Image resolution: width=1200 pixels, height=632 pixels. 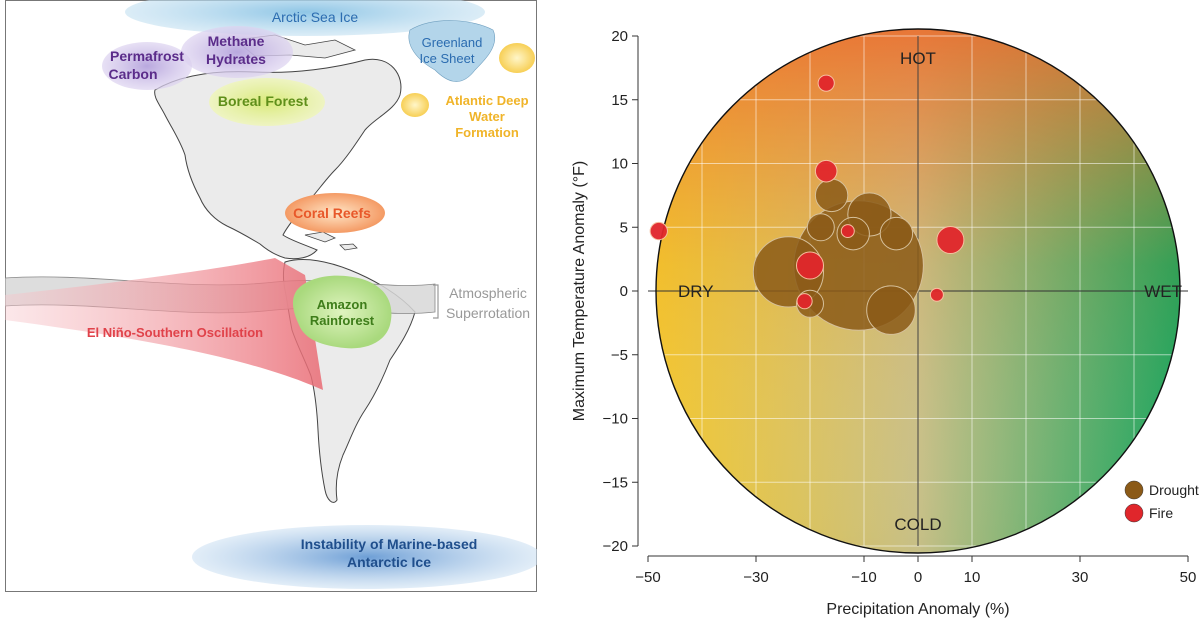 I want to click on x-tick-label: −30, so click(x=755, y=577).